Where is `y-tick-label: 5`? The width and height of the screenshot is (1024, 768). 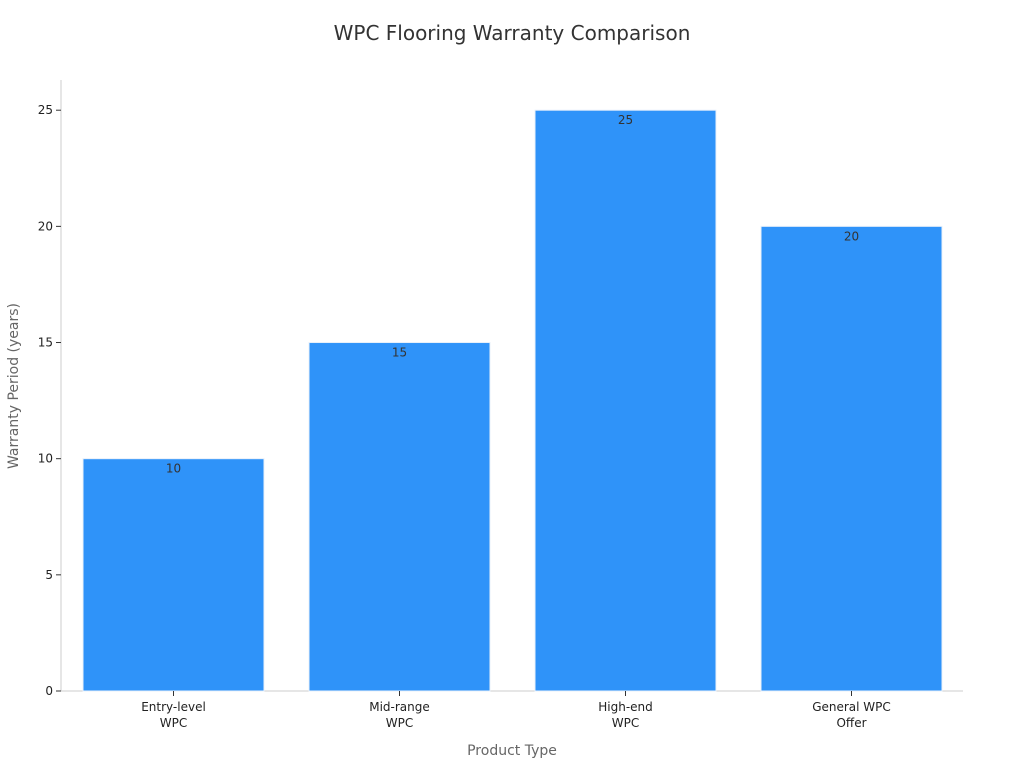
y-tick-label: 5 is located at coordinates (49, 575).